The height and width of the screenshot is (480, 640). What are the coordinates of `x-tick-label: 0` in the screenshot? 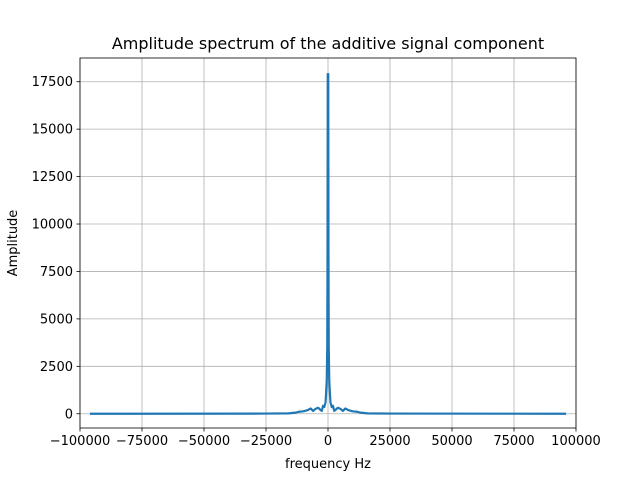 It's located at (328, 441).